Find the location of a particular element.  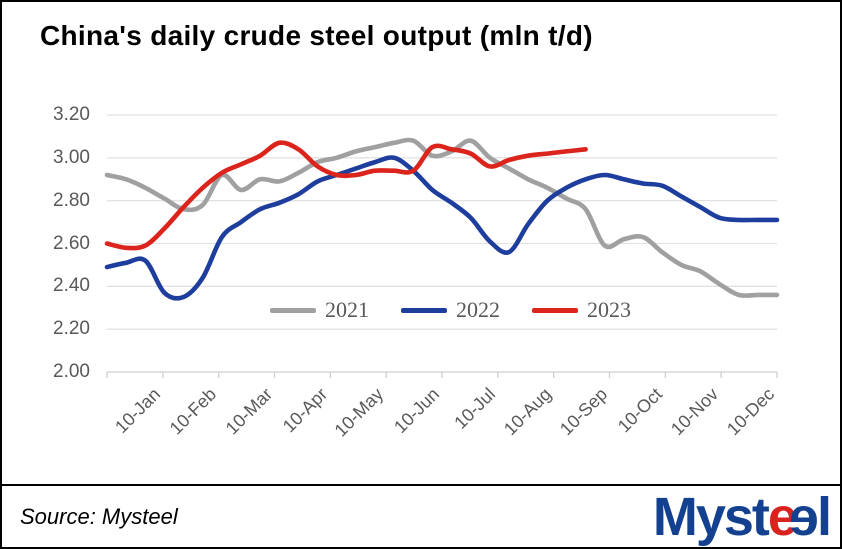

chart-legend: 2021 2022 2023 is located at coordinates (450, 310).